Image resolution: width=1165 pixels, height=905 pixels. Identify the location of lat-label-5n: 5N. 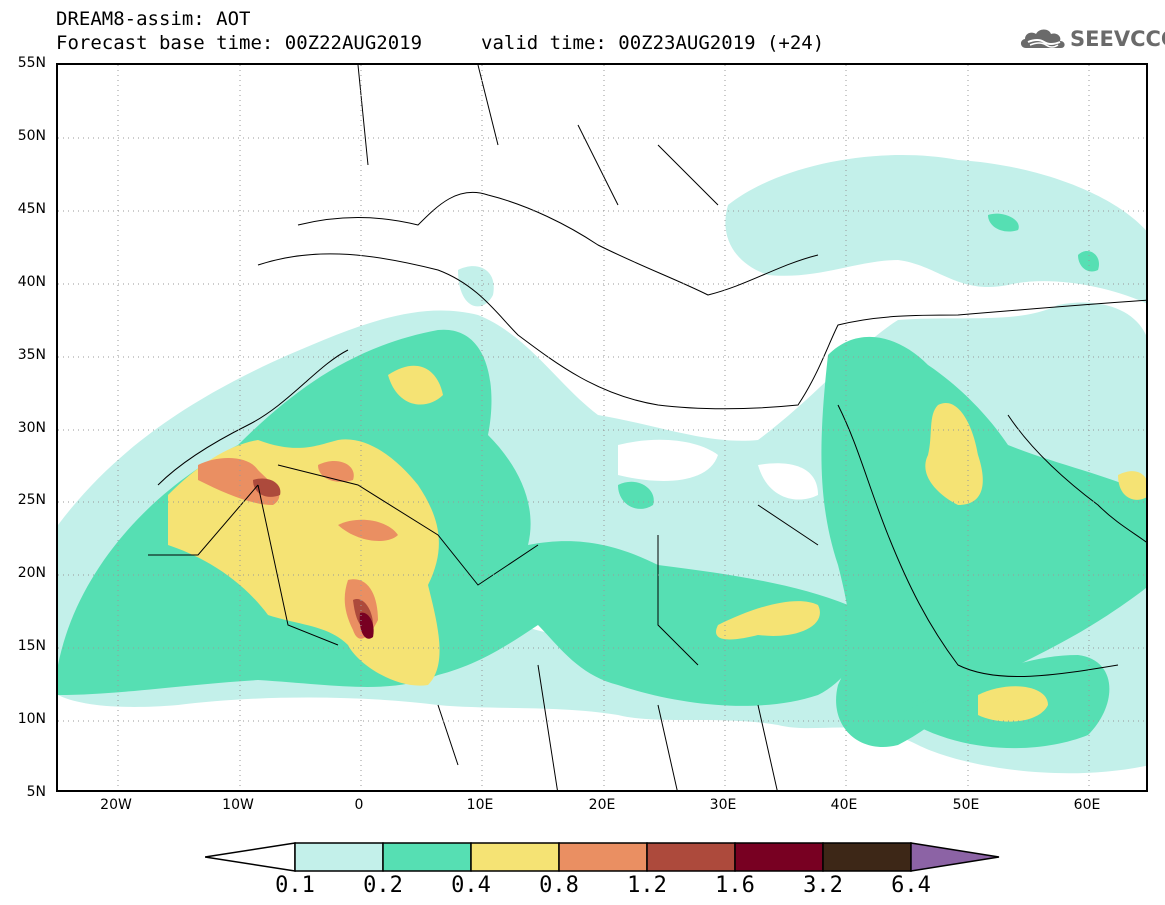
(36, 792).